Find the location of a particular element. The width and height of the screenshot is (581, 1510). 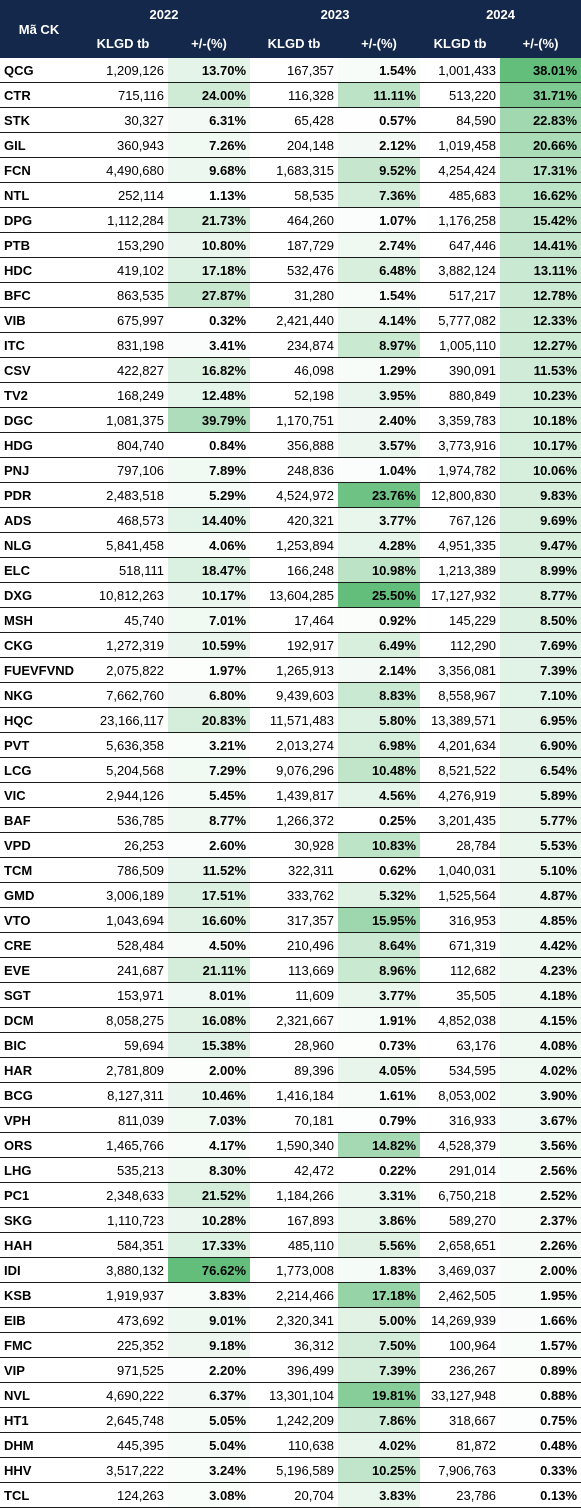

volume-cell: 396,499 is located at coordinates (294, 1370).